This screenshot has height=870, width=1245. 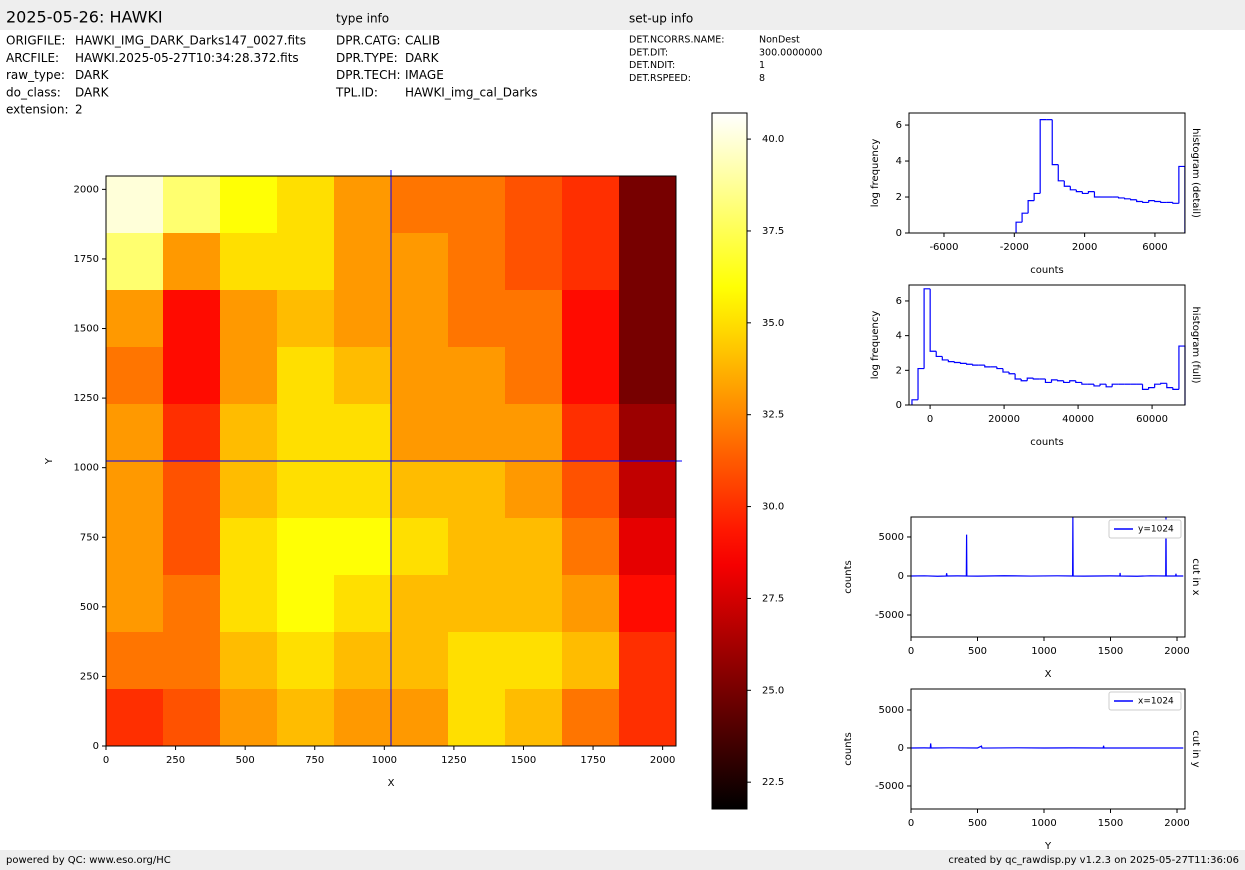 I want to click on info-value: HAWKI.2025-05-27T10:34:28.372.fits, so click(x=187, y=58).